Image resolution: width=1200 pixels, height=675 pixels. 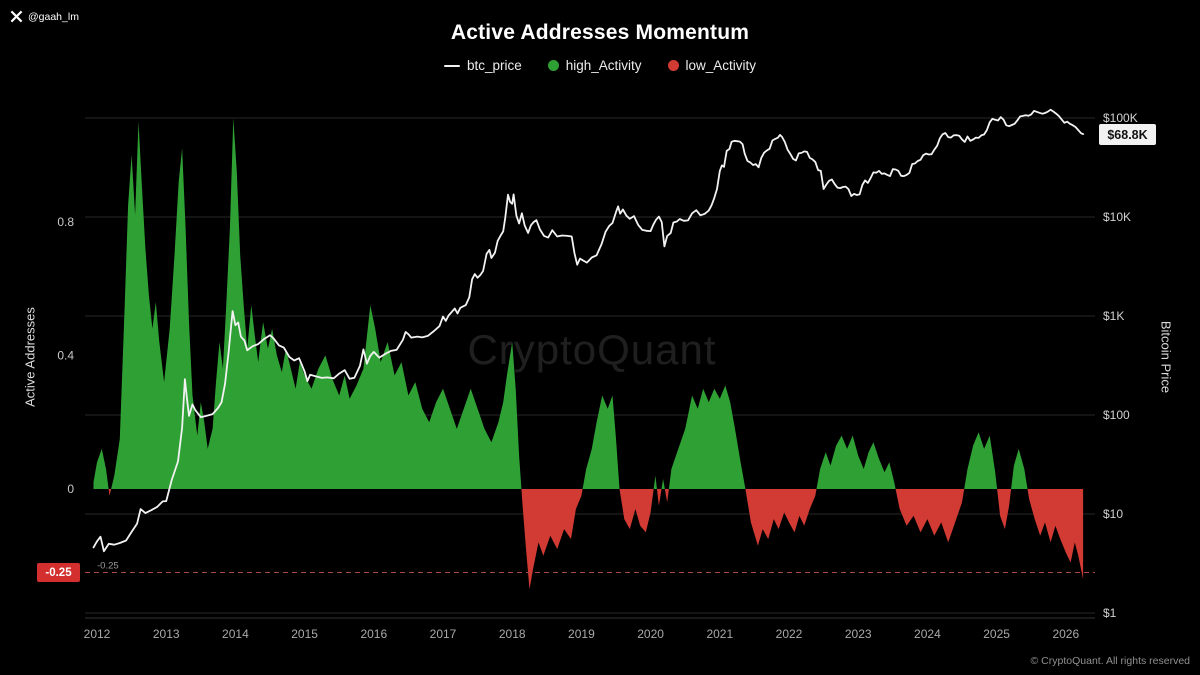 I want to click on legend-item-btc-price: btc_price, so click(x=482, y=65).